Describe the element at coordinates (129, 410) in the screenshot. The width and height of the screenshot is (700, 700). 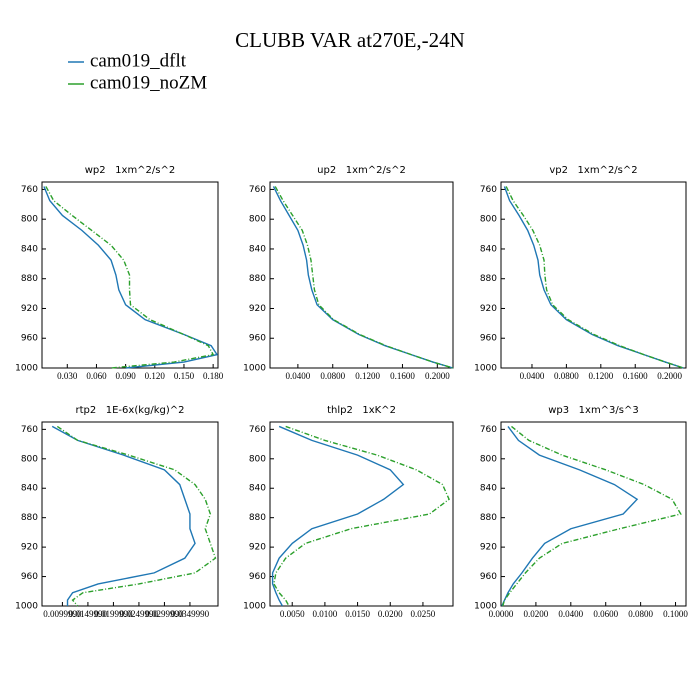
I see `panel-title: rtp2 1E-6x(kg/kg)^2` at that location.